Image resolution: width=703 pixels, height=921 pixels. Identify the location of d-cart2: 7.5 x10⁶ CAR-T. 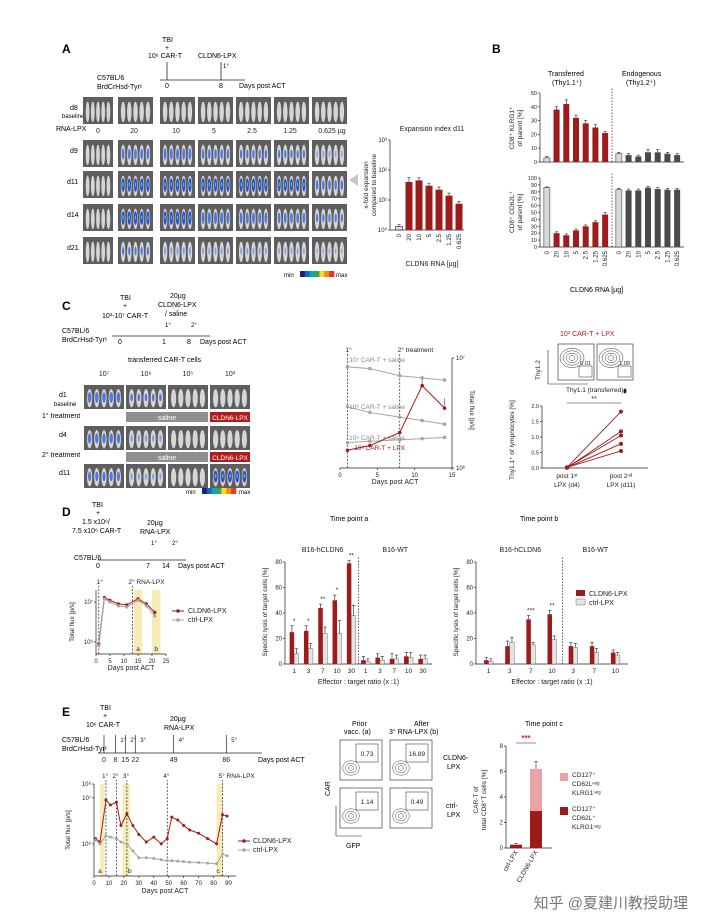
(97, 531).